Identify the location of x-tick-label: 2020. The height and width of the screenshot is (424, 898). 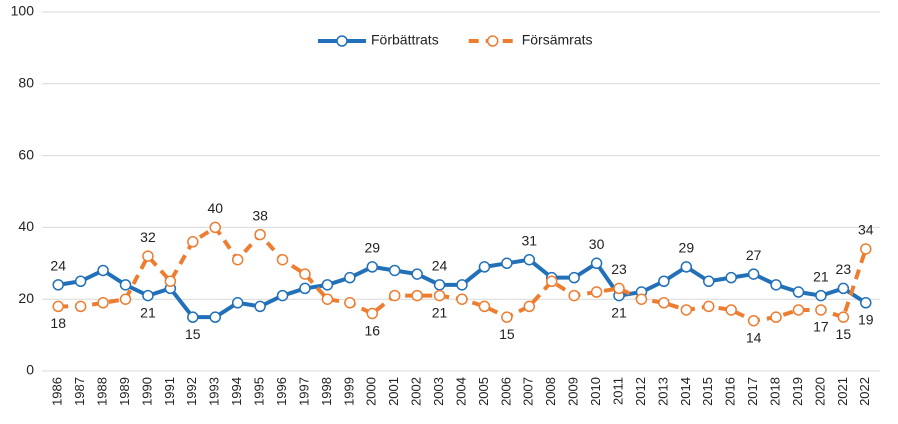
(819, 391).